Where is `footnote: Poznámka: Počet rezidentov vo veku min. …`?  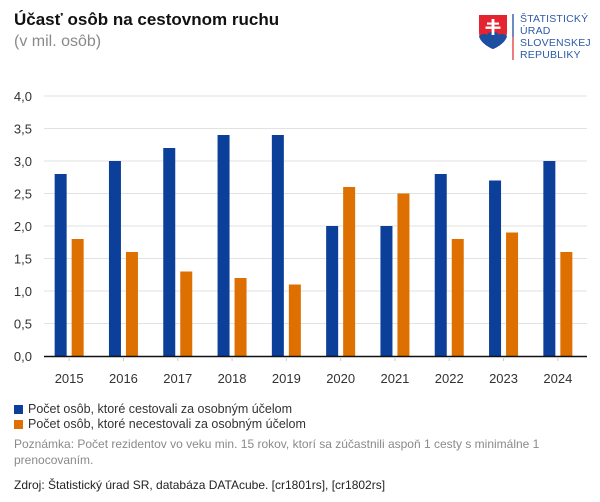
footnote: Poznámka: Počet rezidentov vo veku min. … is located at coordinates (277, 452).